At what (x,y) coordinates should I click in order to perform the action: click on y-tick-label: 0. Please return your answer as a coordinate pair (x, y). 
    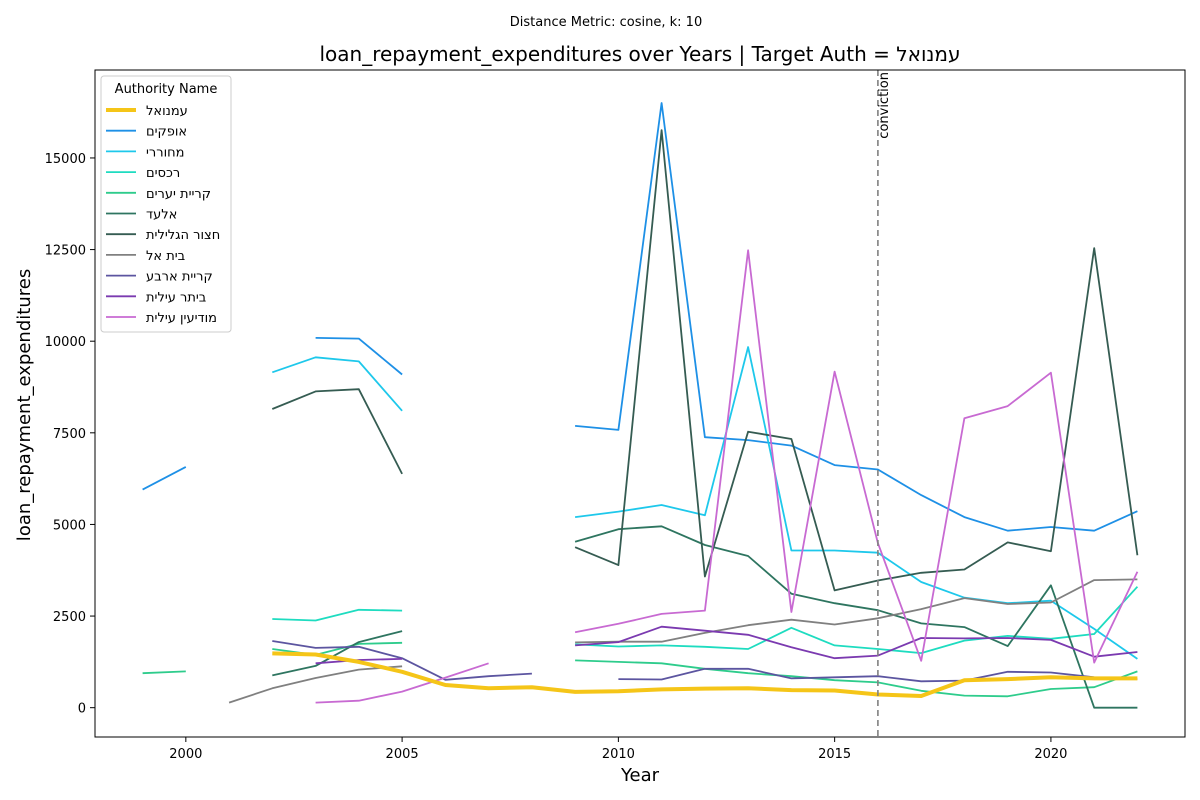
    Looking at the image, I should click on (82, 709).